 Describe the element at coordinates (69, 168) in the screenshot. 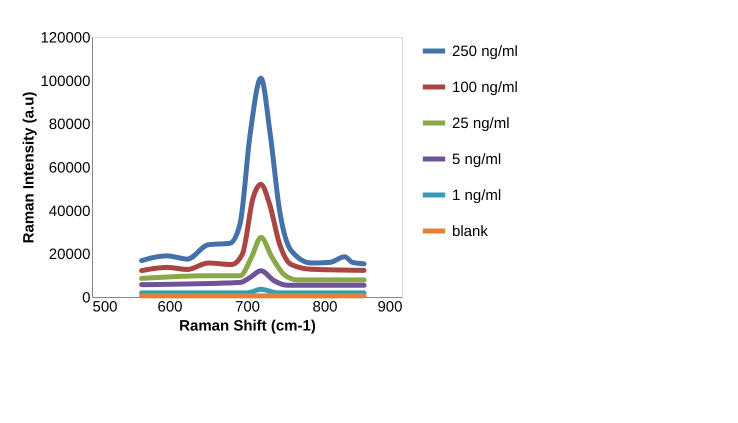

I see `y-tick-label: 60000` at that location.